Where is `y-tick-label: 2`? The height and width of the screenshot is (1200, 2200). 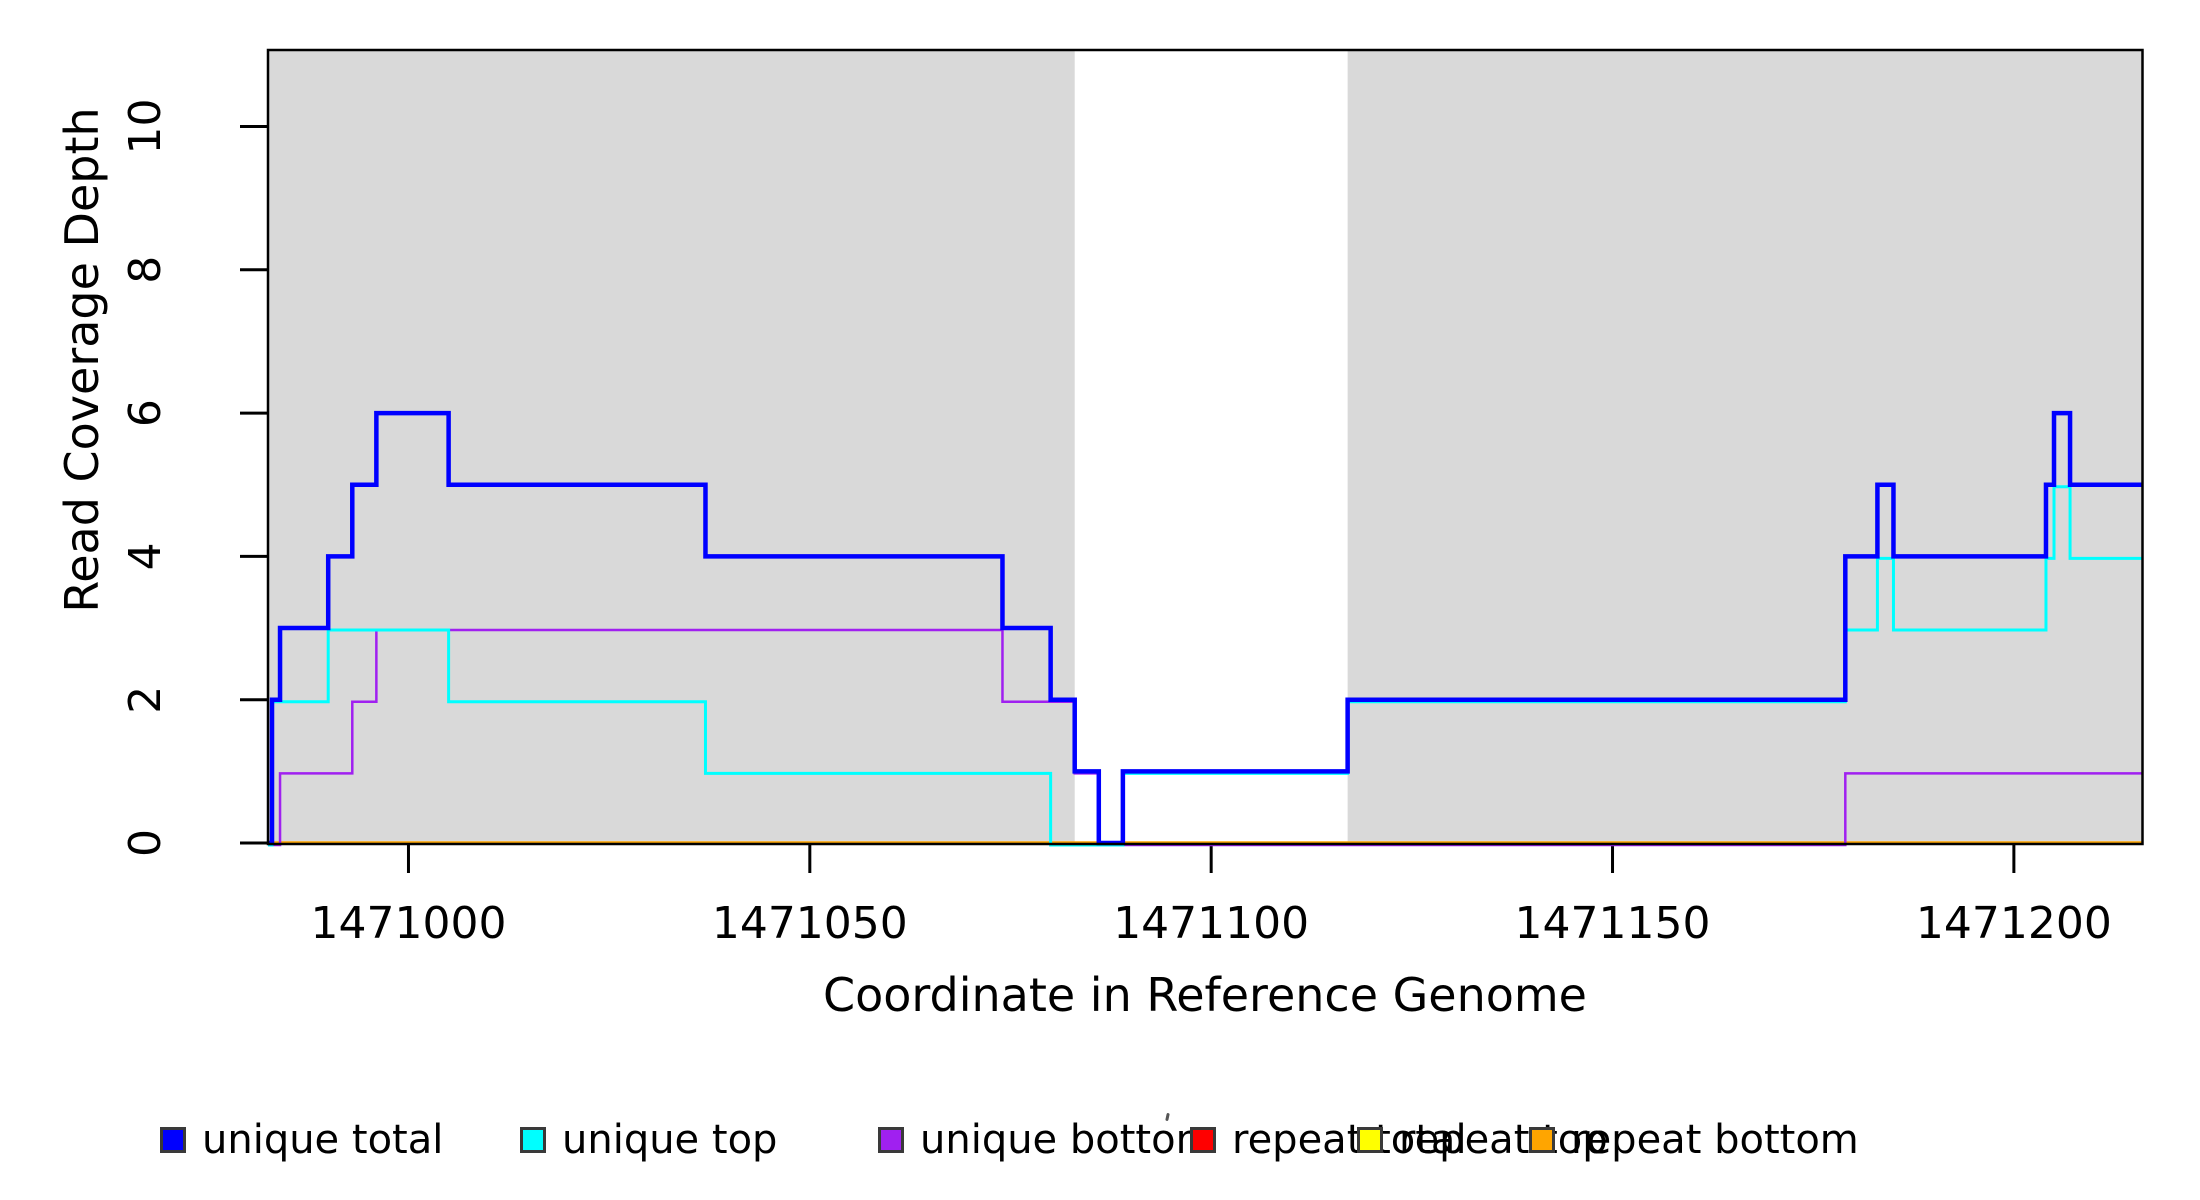
y-tick-label: 2 is located at coordinates (145, 700).